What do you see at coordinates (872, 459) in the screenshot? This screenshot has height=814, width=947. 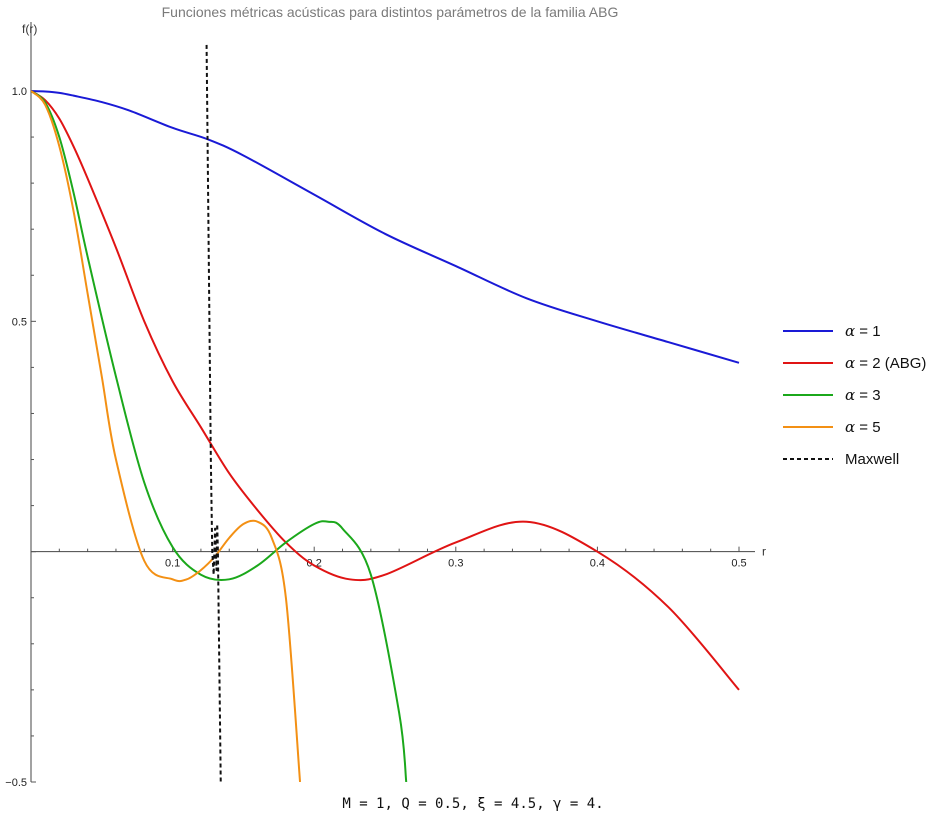 I see `legend-label: Maxwell` at bounding box center [872, 459].